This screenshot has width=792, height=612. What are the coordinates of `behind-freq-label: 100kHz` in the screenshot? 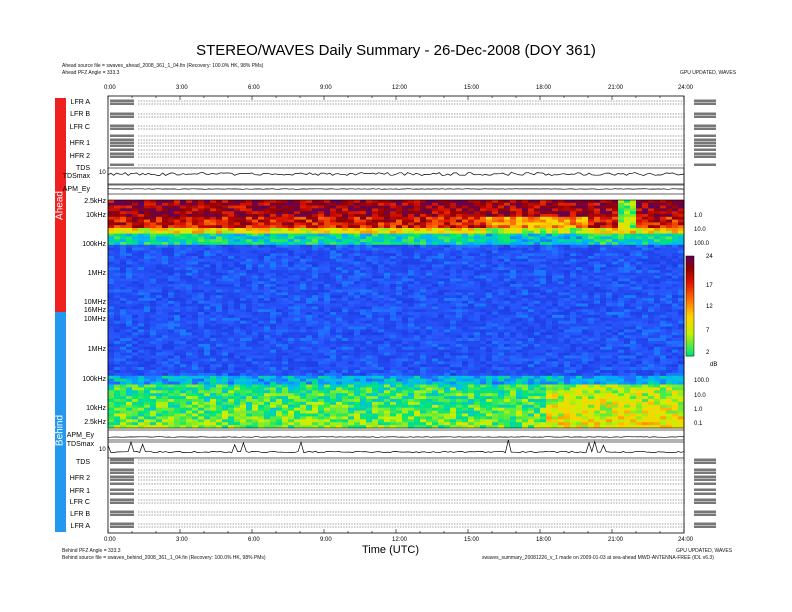 It's located at (94, 379).